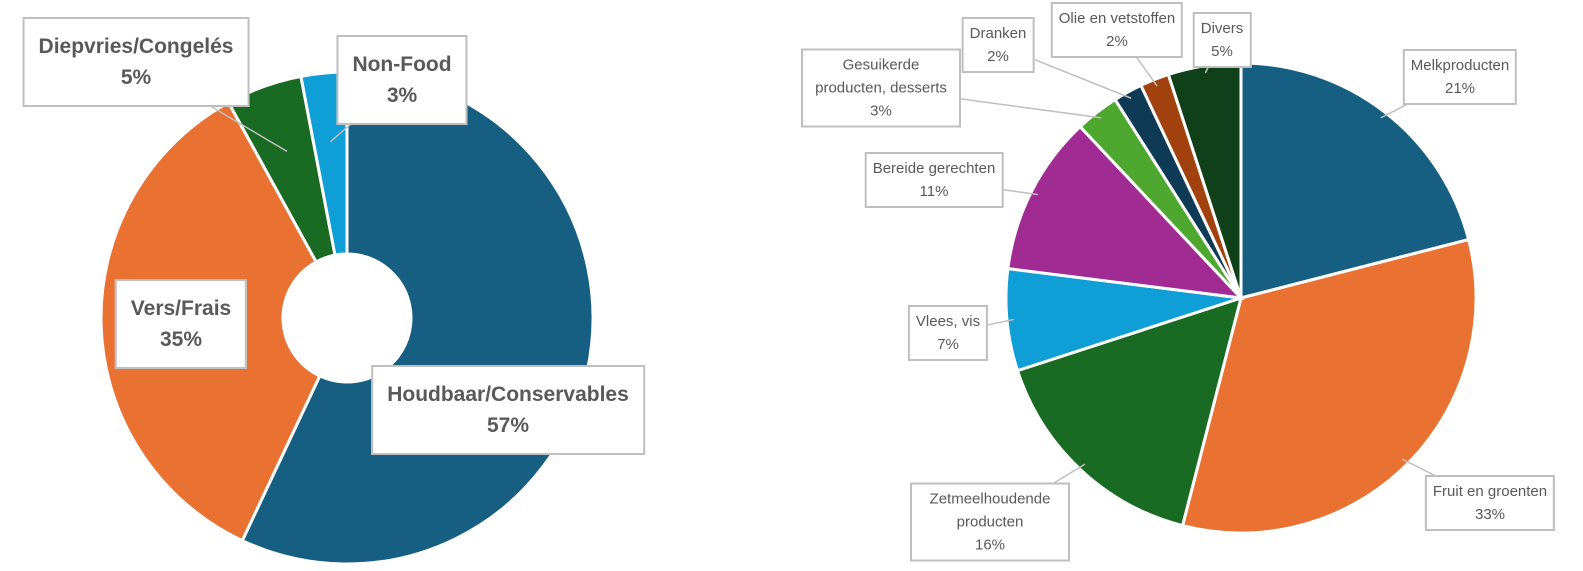  What do you see at coordinates (1117, 30) in the screenshot?
I see `data-label: Olie en vetstoffen 2%` at bounding box center [1117, 30].